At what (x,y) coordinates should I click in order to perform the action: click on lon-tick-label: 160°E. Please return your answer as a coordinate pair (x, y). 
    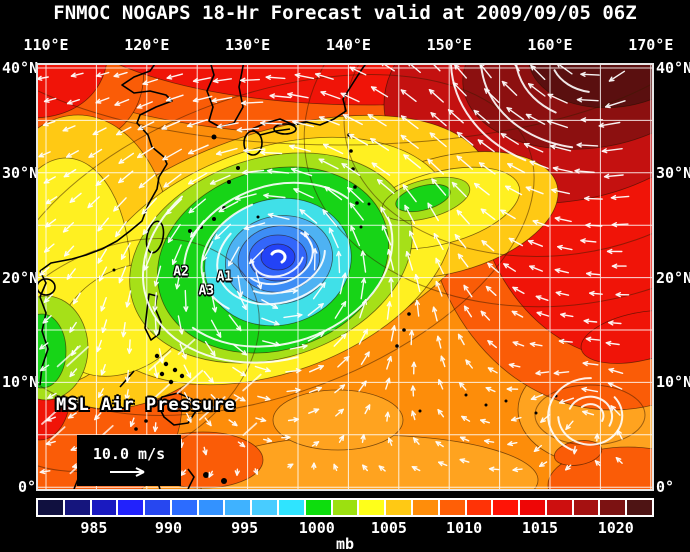
    Looking at the image, I should click on (550, 45).